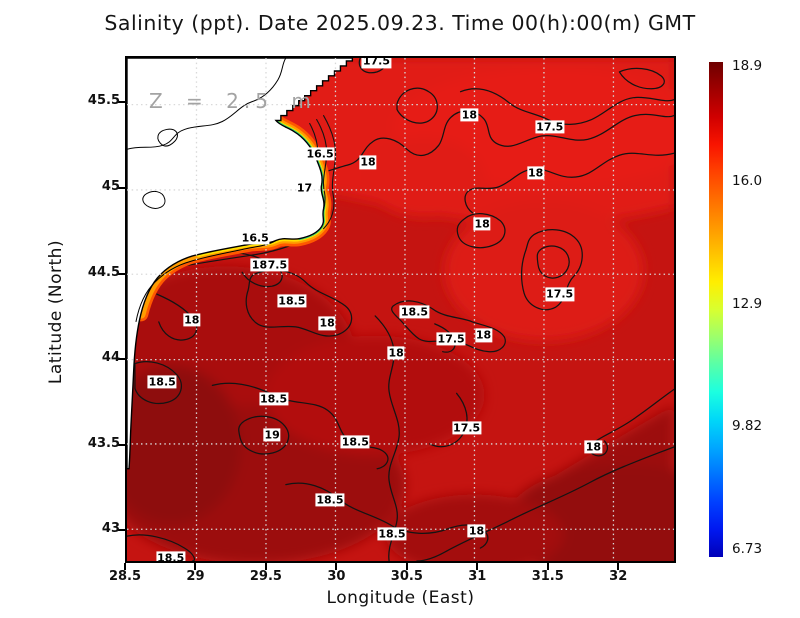 The image size is (800, 618). I want to click on contour-label: 17, so click(304, 188).